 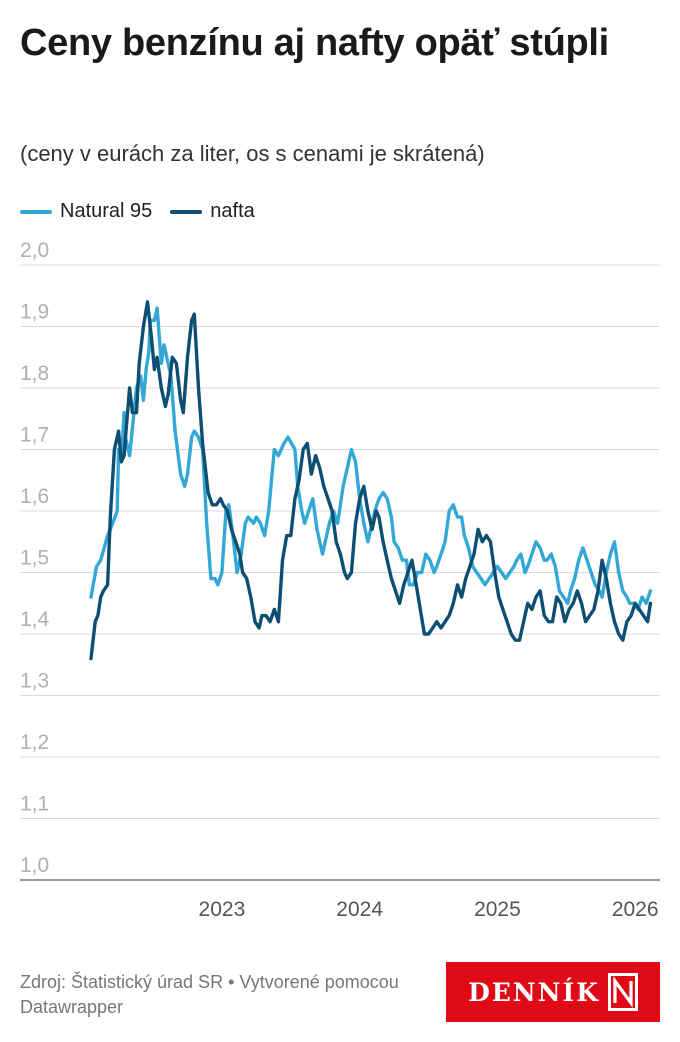 I want to click on chart-legend: Natural 95 nafta, so click(x=137, y=211).